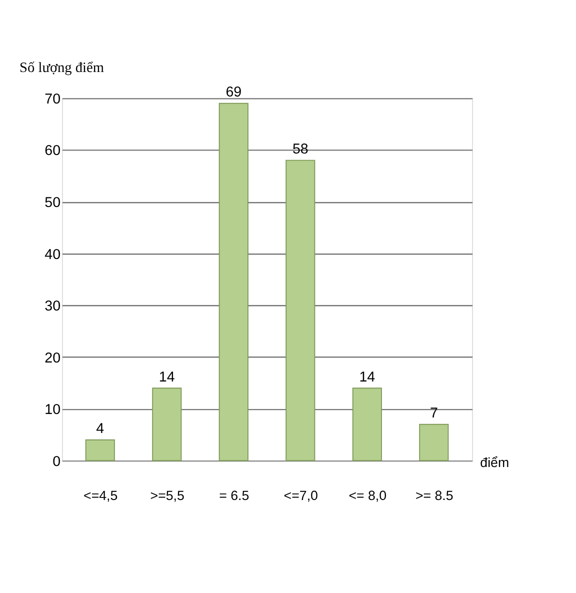 The height and width of the screenshot is (593, 576). Describe the element at coordinates (62, 68) in the screenshot. I see `y-axis-title: Số lượng điểm` at that location.